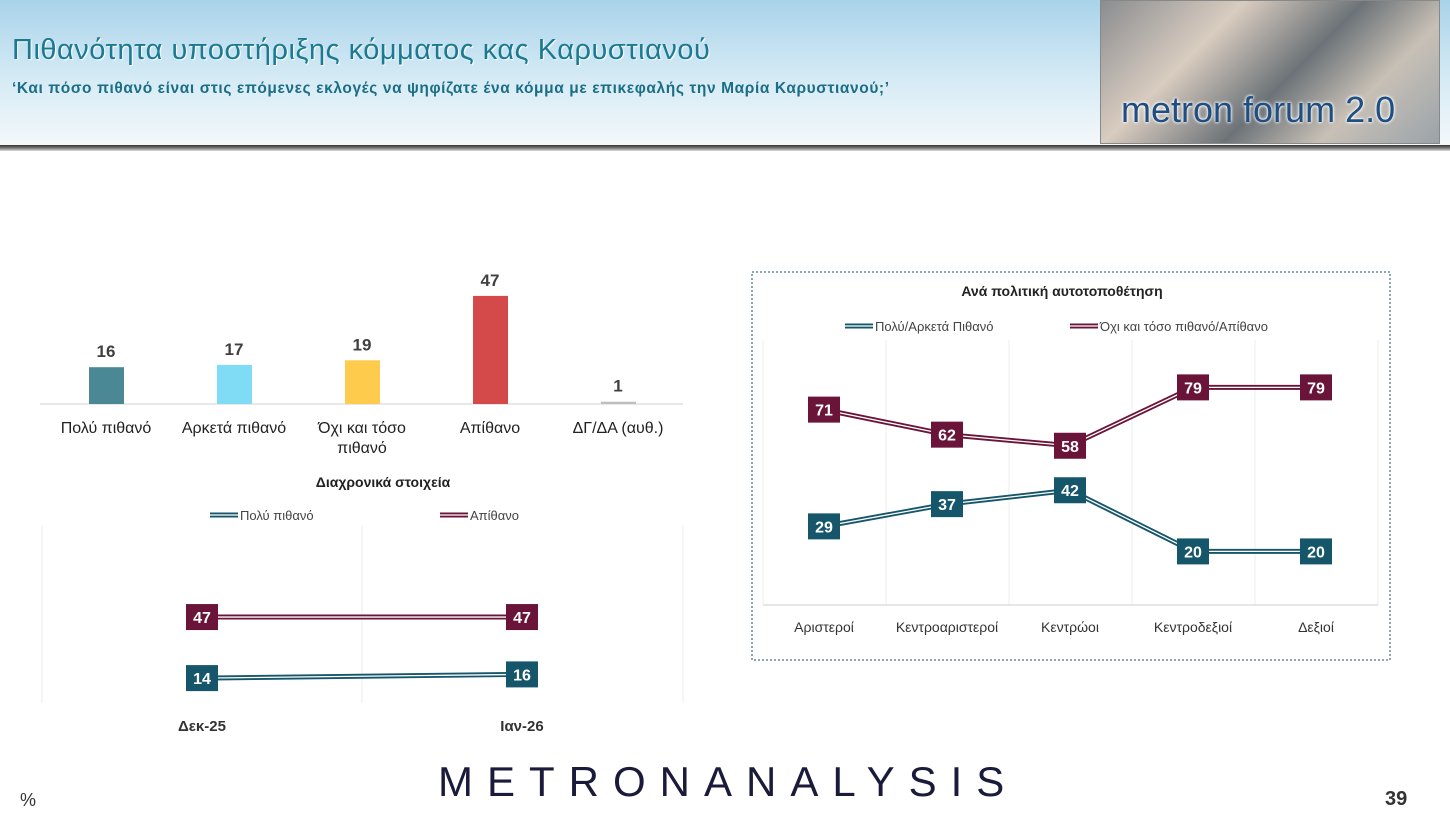 This screenshot has width=1450, height=820. What do you see at coordinates (617, 386) in the screenshot?
I see `bar-data-label: 1` at bounding box center [617, 386].